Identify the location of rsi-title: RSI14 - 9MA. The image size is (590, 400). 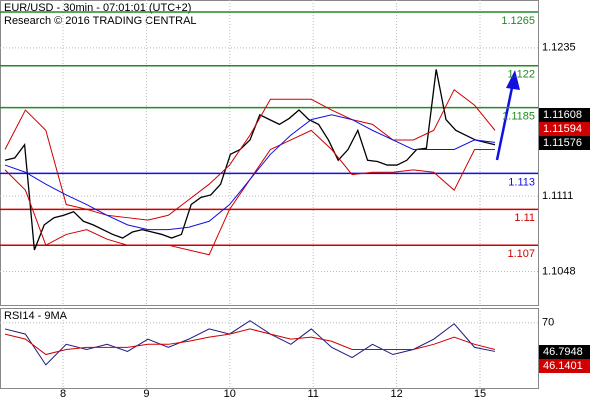
(36, 316).